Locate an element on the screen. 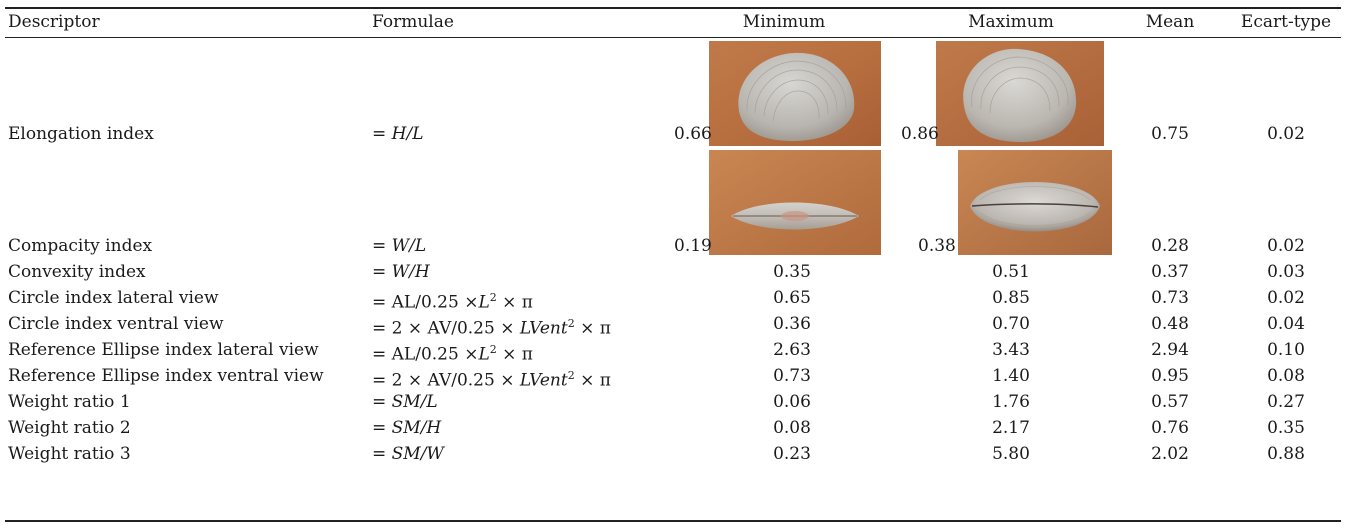 The height and width of the screenshot is (529, 1347). row-3-ecart-type: 0.03 is located at coordinates (1286, 272).